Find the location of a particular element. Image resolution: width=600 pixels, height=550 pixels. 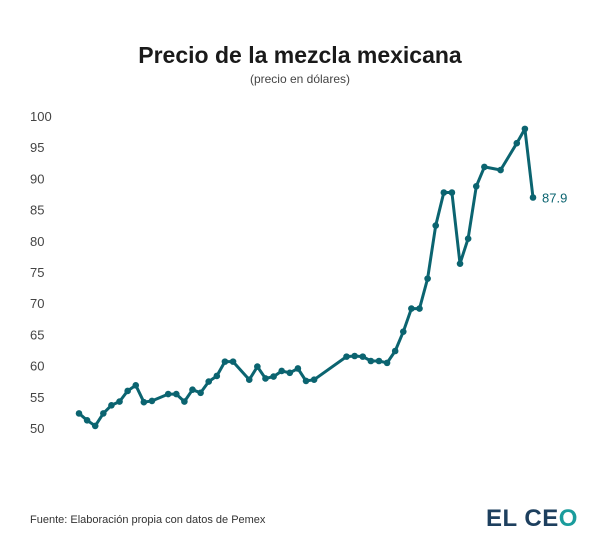

chart-subtitle: (precio en dólares) is located at coordinates (300, 79).